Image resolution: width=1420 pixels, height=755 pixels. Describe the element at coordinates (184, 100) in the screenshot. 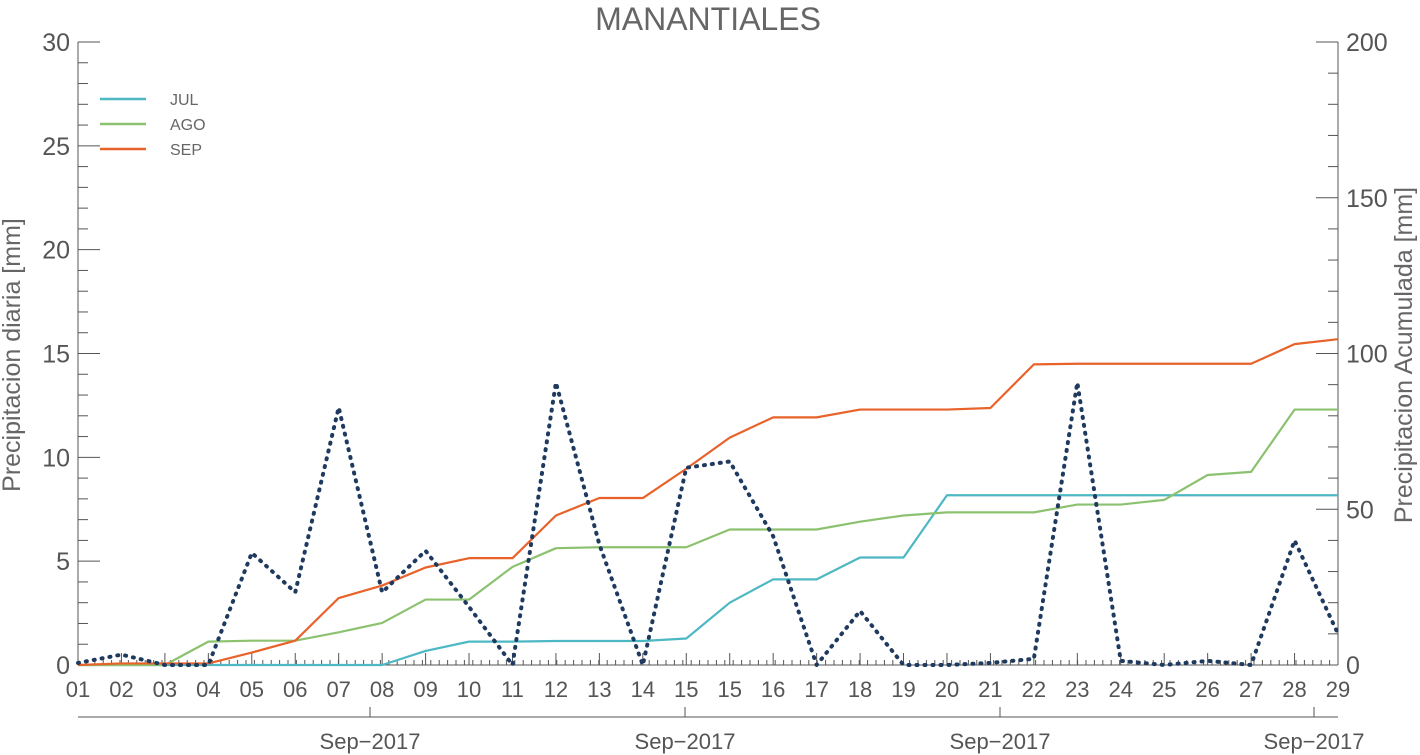

I see `legend-label-jul: JUL` at that location.